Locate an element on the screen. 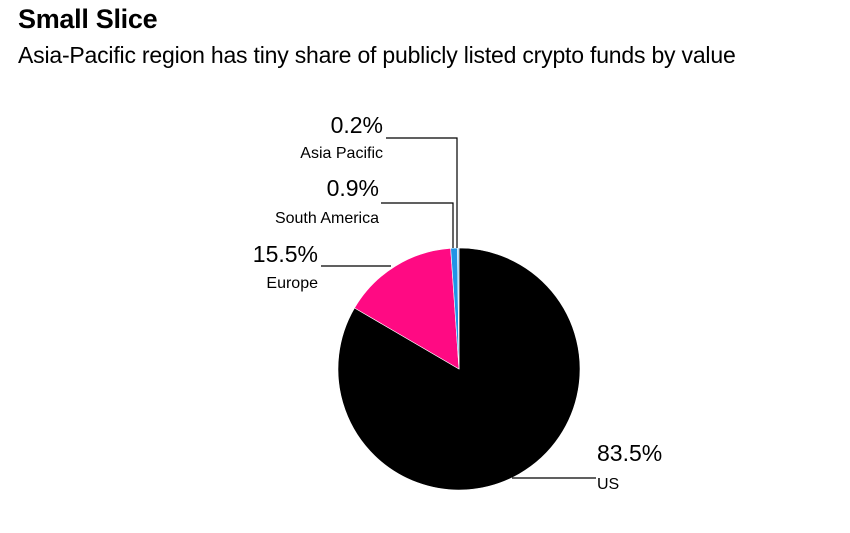  value-label-asia-pacific: 0.2% is located at coordinates (357, 125).